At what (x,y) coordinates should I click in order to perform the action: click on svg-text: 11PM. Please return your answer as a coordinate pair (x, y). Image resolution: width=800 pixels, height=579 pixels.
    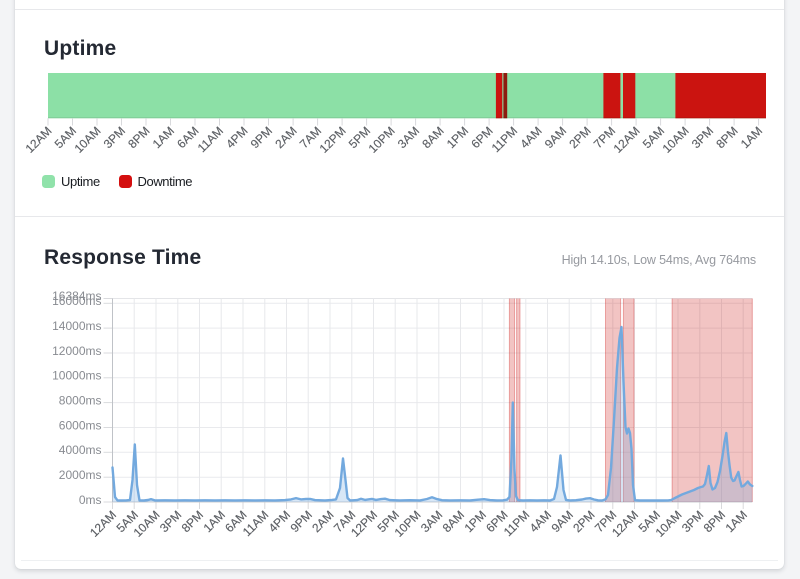
    Looking at the image, I should click on (504, 139).